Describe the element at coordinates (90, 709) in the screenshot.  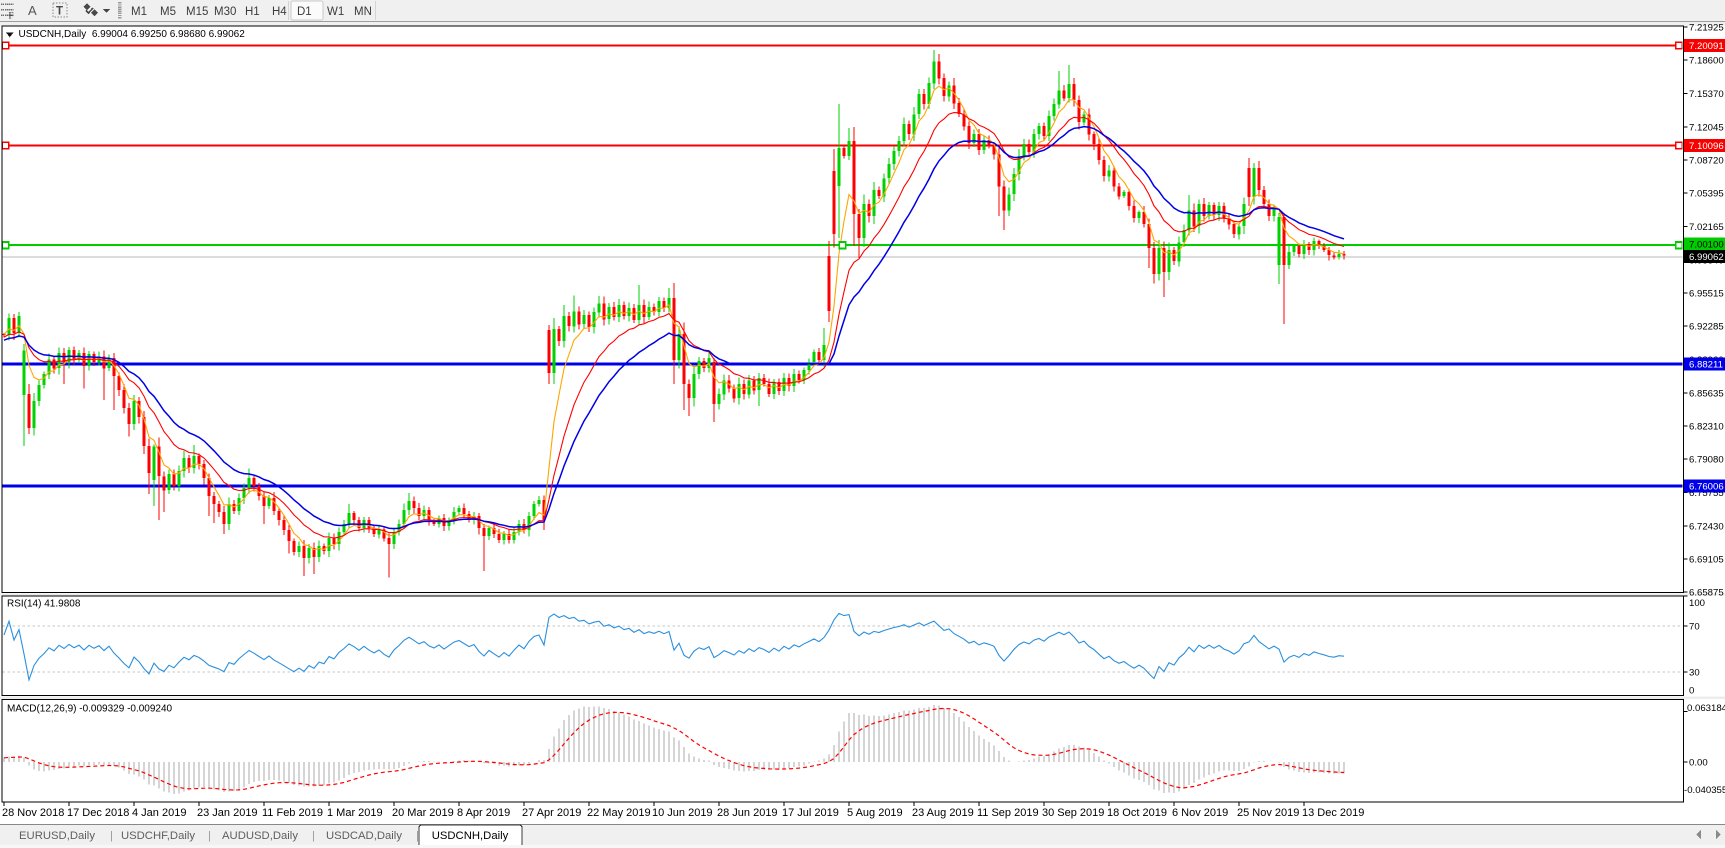
I see `svg-text:MACD(12,26,9) -0.009329 -0.009: MACD(12,26,9) -0.009329 -0.009240` at that location.